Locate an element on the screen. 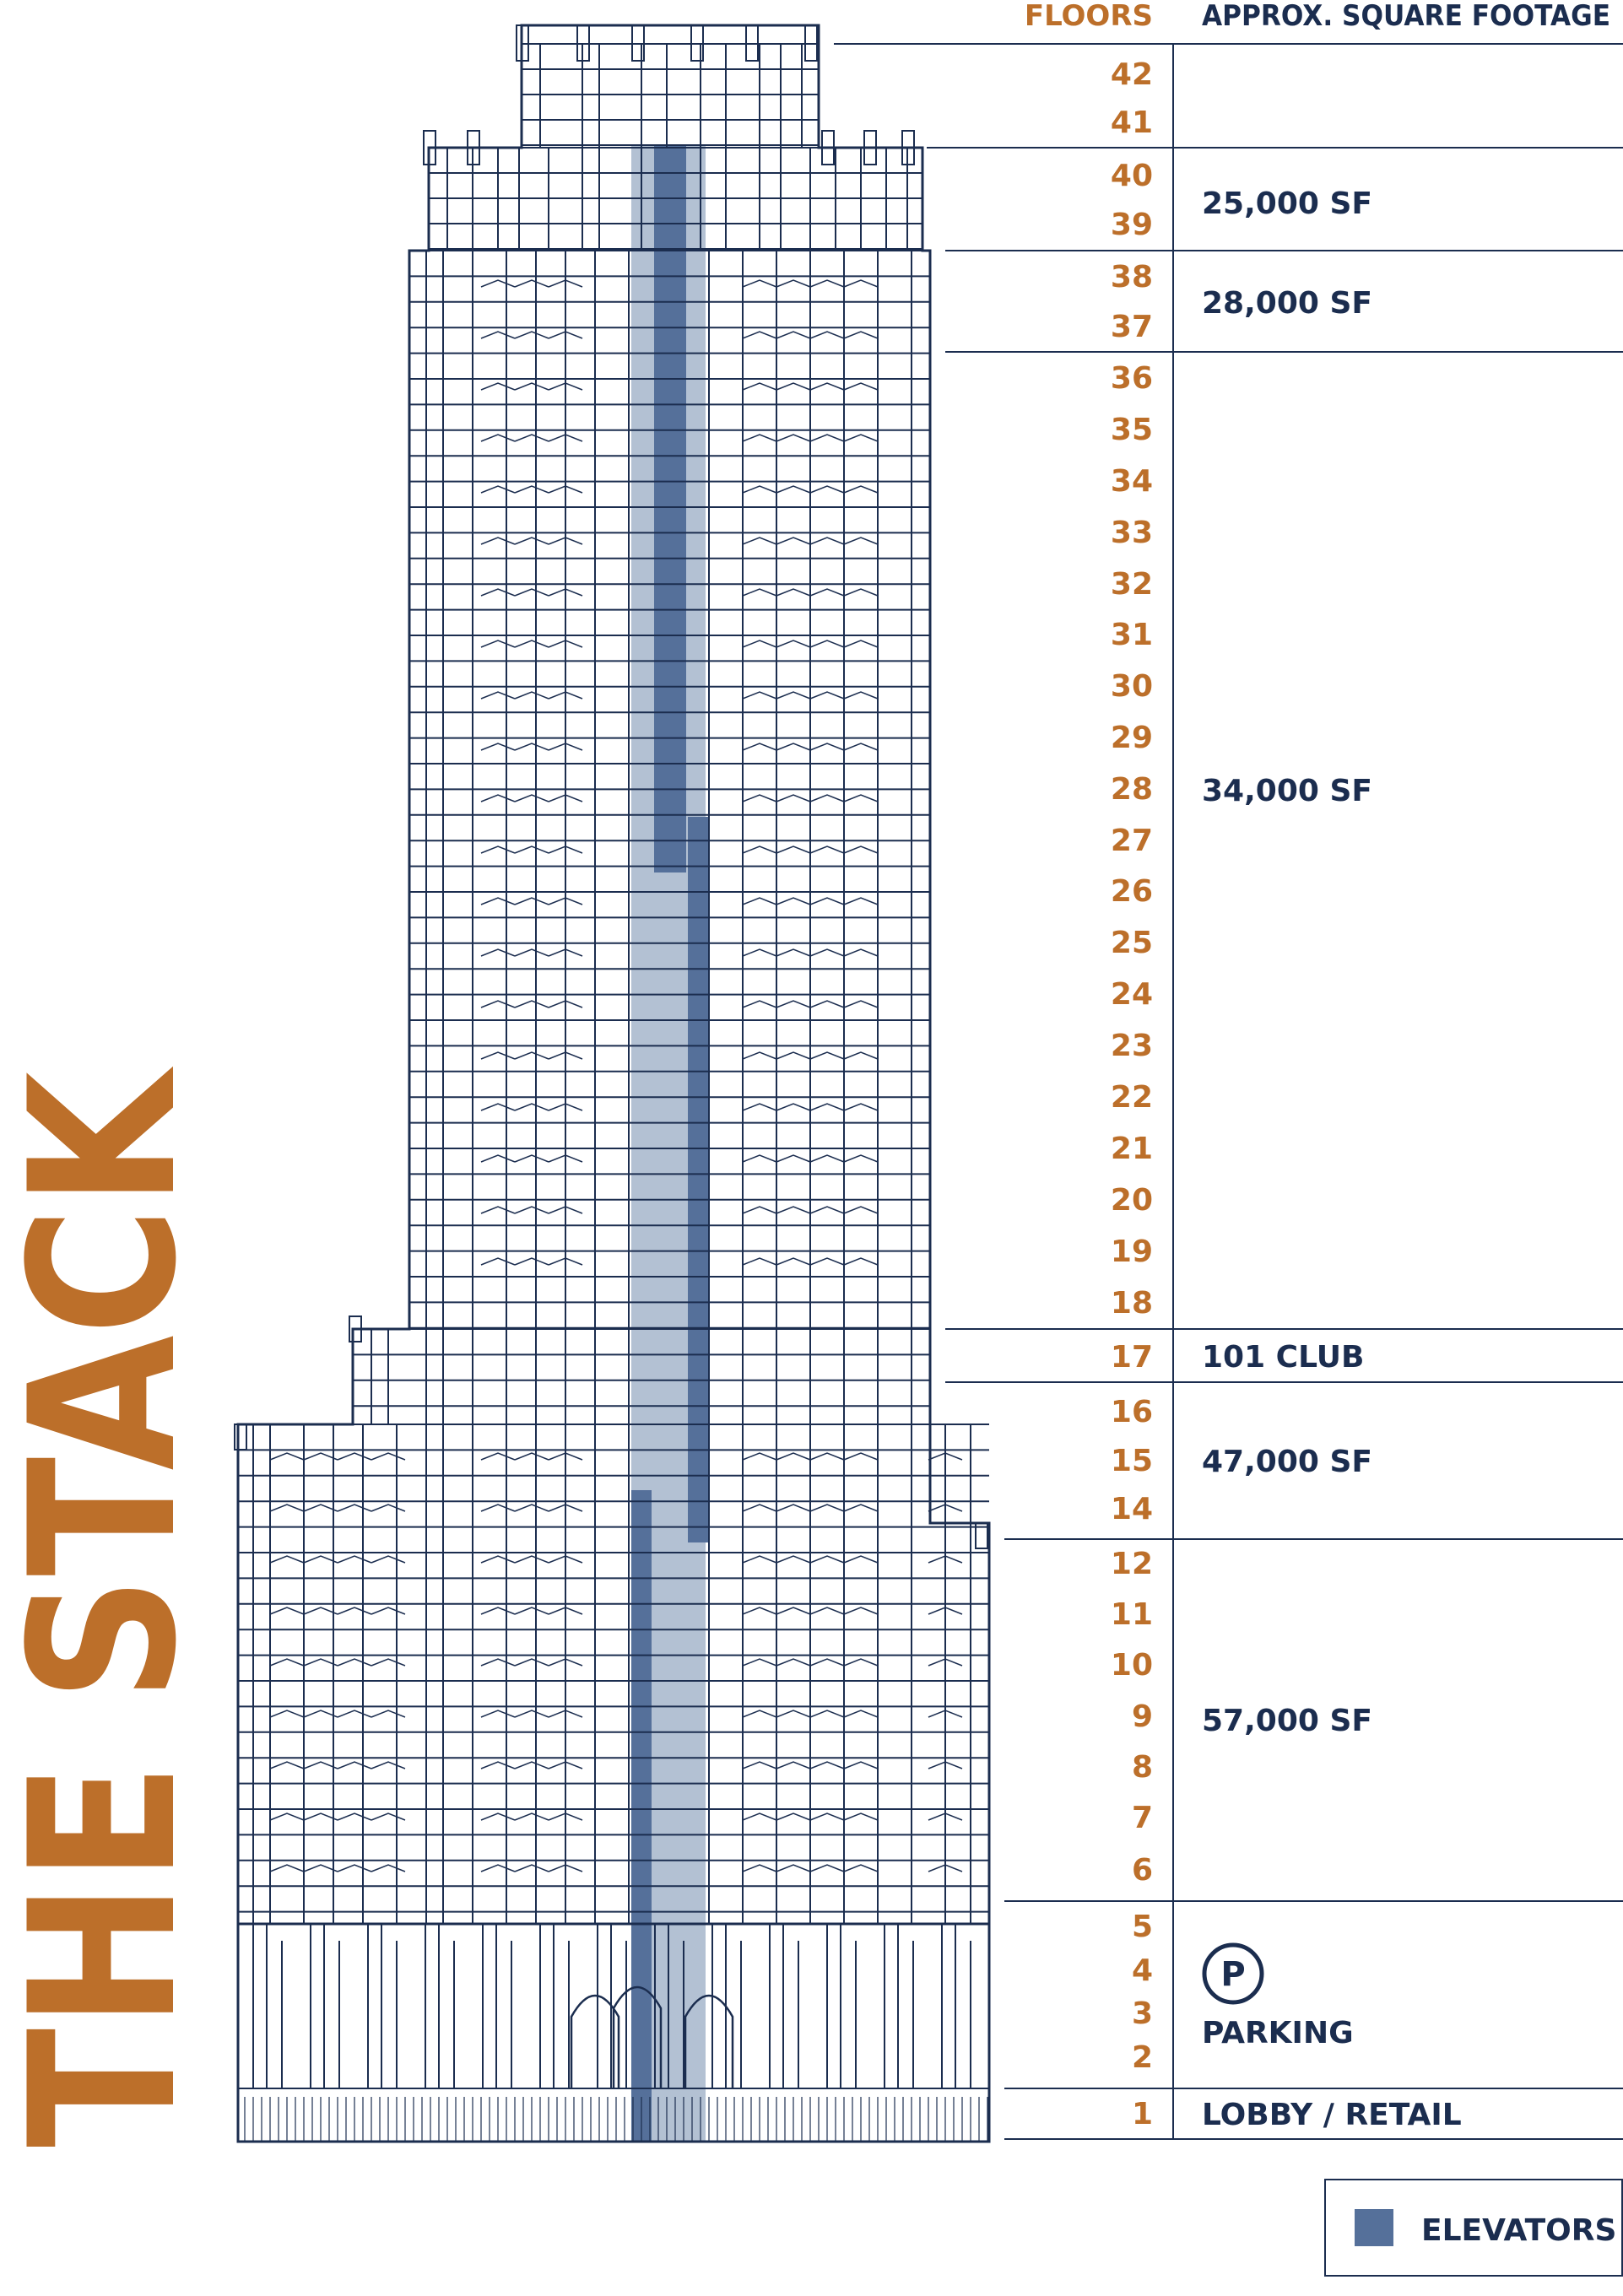  floor-number: 37 is located at coordinates (1132, 327).